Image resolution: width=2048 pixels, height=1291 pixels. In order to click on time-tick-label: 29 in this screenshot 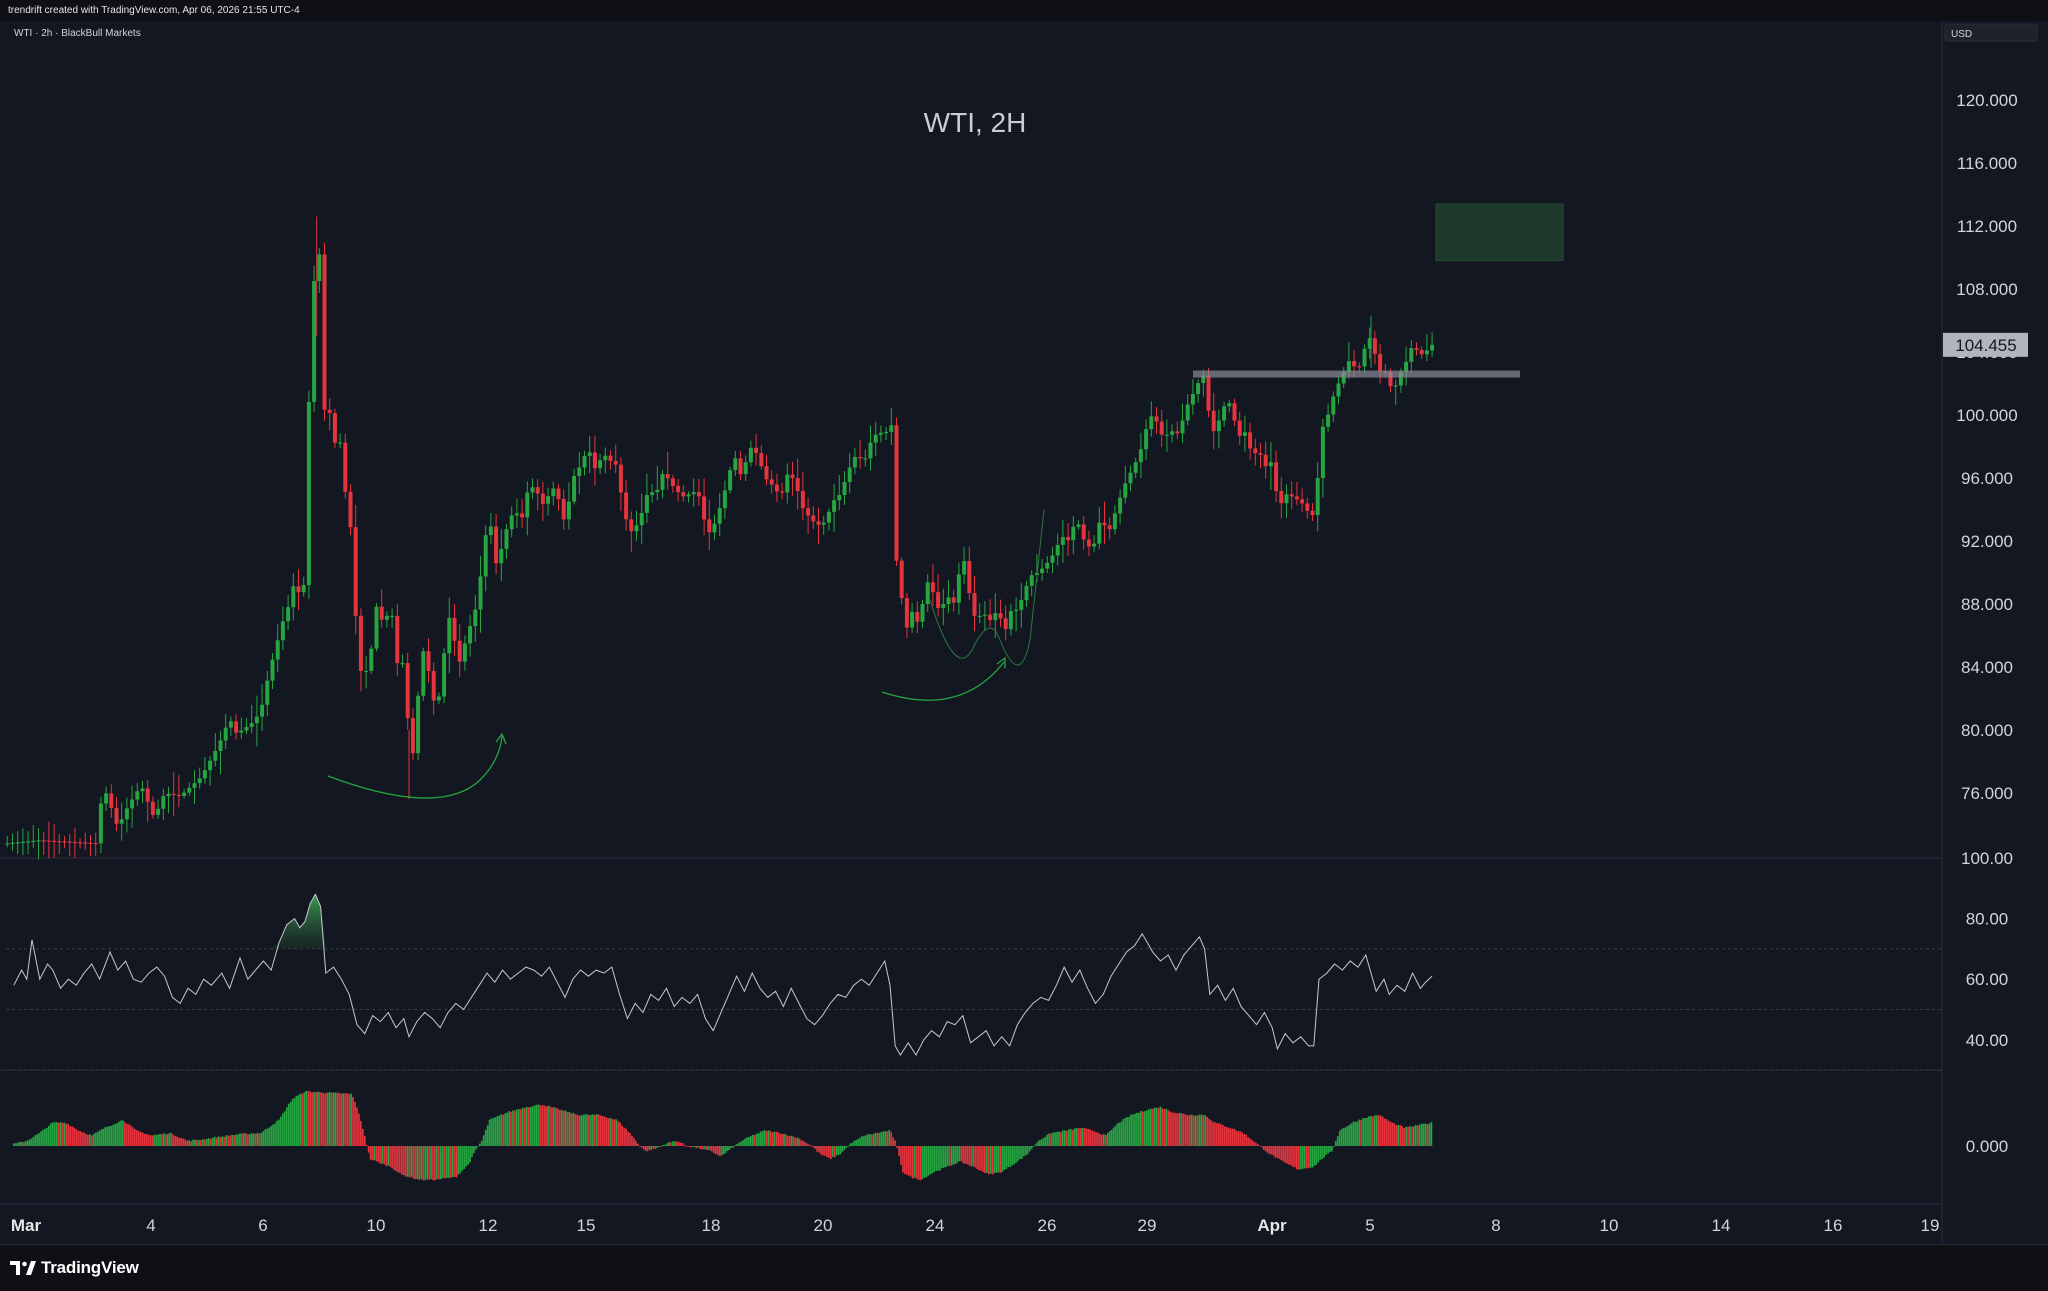, I will do `click(1147, 1225)`.